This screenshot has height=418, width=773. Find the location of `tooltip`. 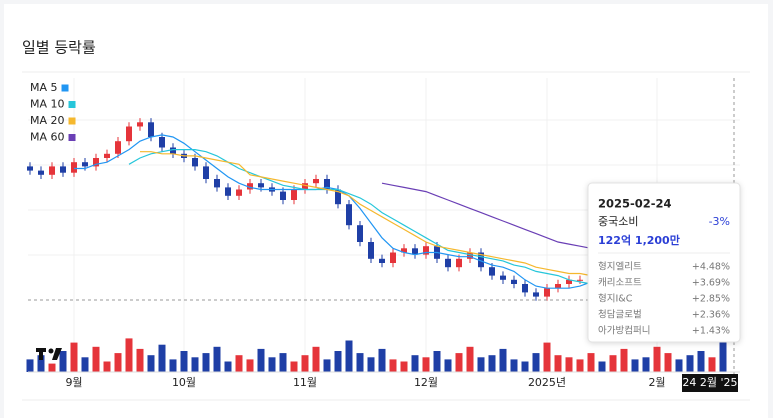

tooltip is located at coordinates (664, 262).